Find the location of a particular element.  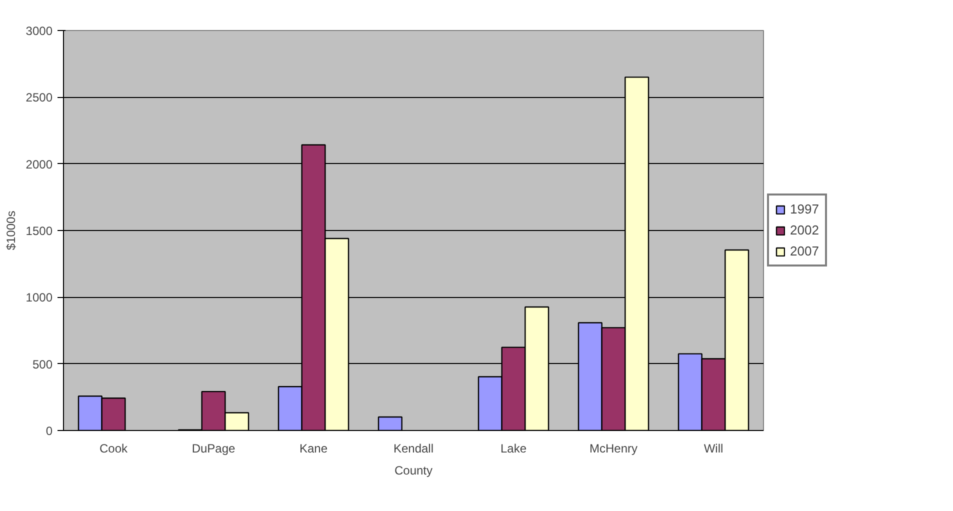

y-tick-label: 1000 is located at coordinates (39, 297).